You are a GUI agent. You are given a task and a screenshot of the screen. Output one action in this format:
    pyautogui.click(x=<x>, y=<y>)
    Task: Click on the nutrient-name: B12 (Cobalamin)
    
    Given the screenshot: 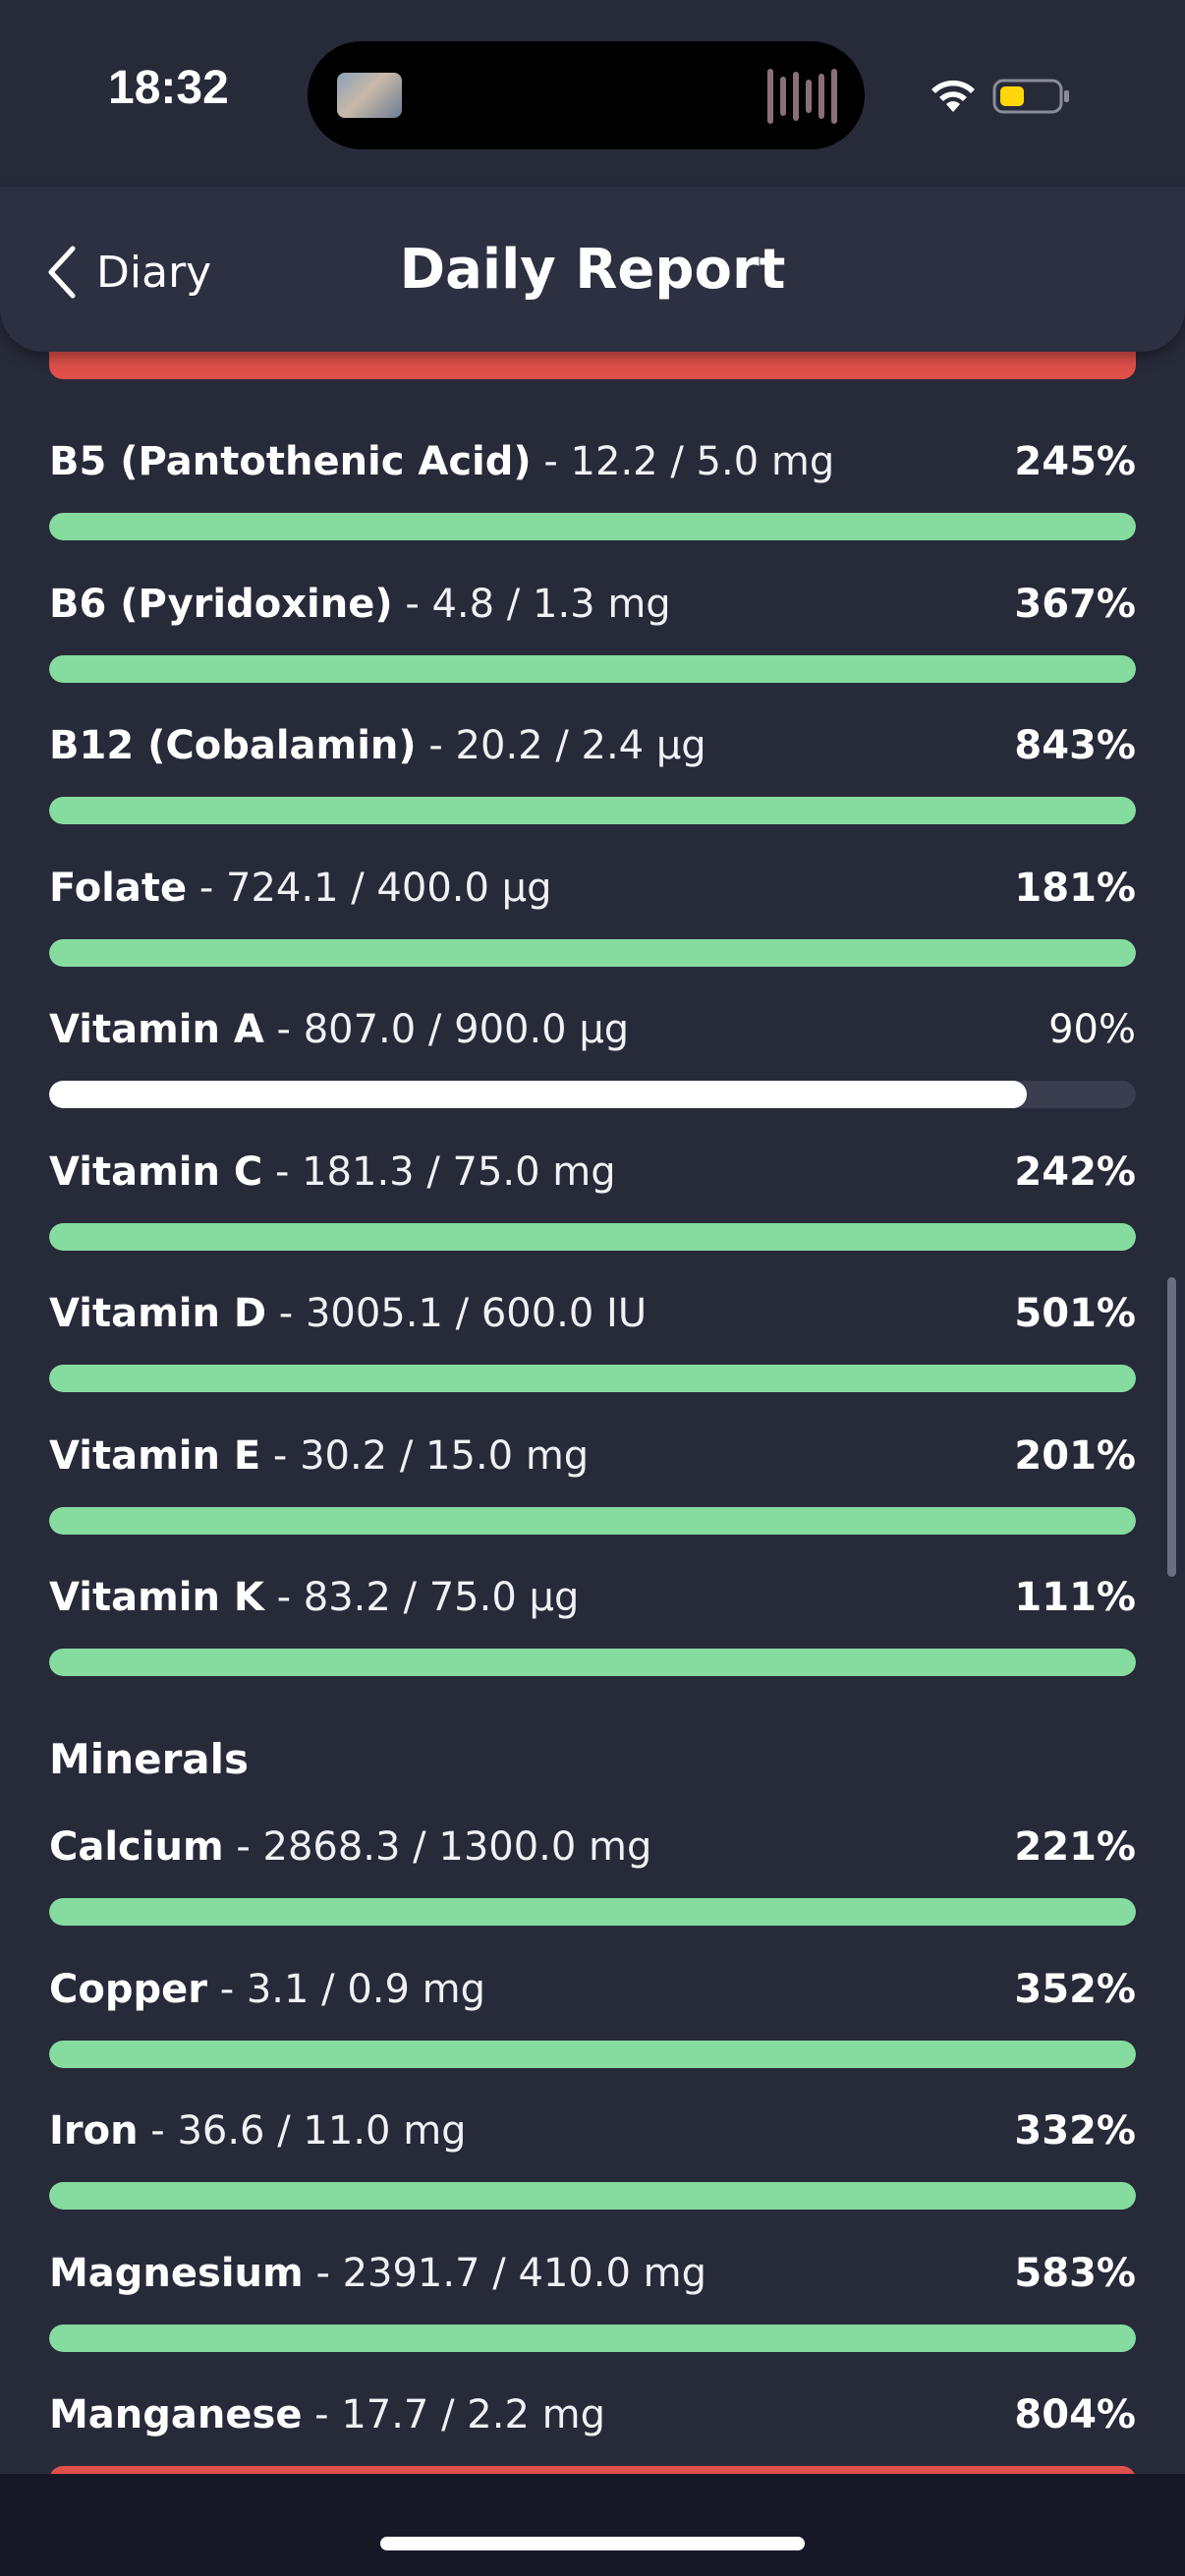 What is the action you would take?
    pyautogui.click(x=233, y=745)
    